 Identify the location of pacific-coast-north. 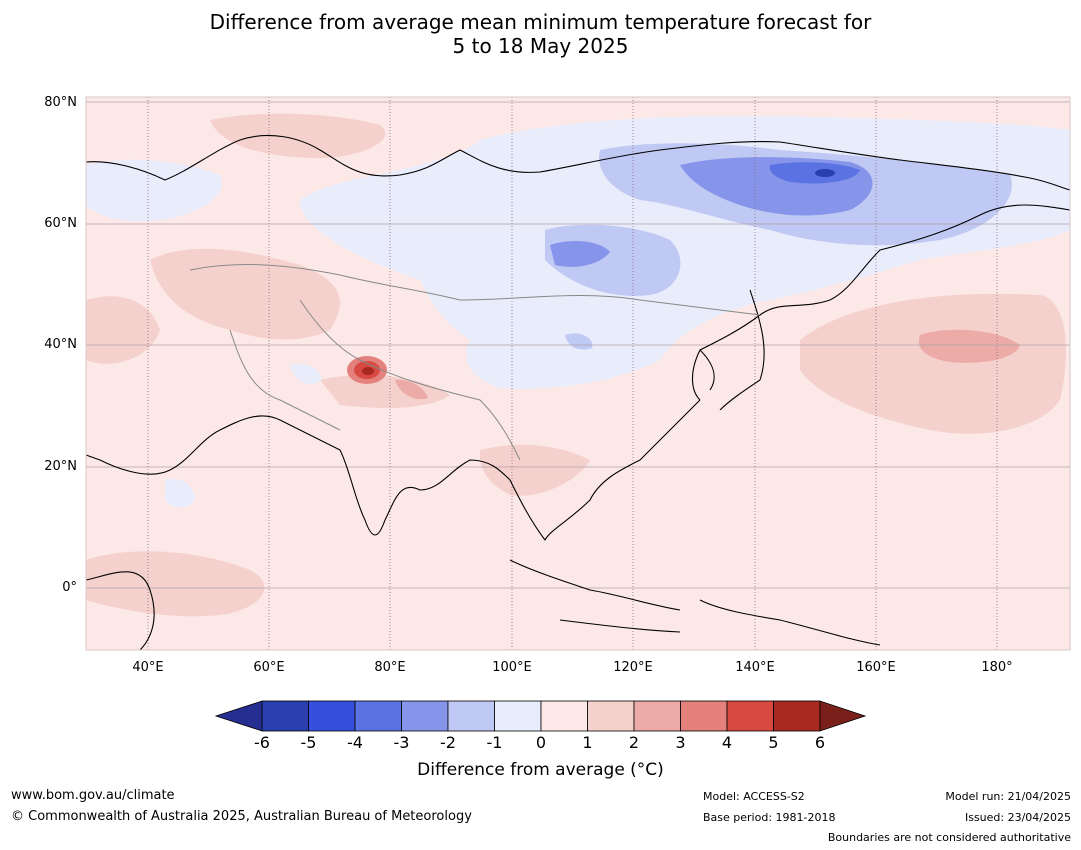
(881, 302).